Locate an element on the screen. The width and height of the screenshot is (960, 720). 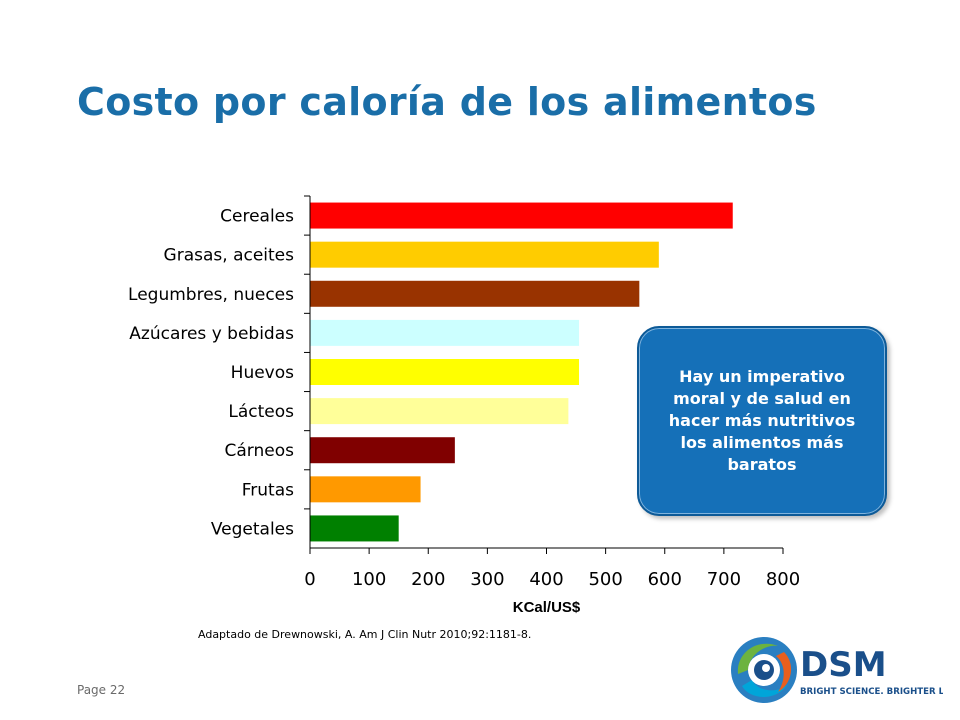
page-title: Costo por caloría de los alimentos is located at coordinates (447, 102).